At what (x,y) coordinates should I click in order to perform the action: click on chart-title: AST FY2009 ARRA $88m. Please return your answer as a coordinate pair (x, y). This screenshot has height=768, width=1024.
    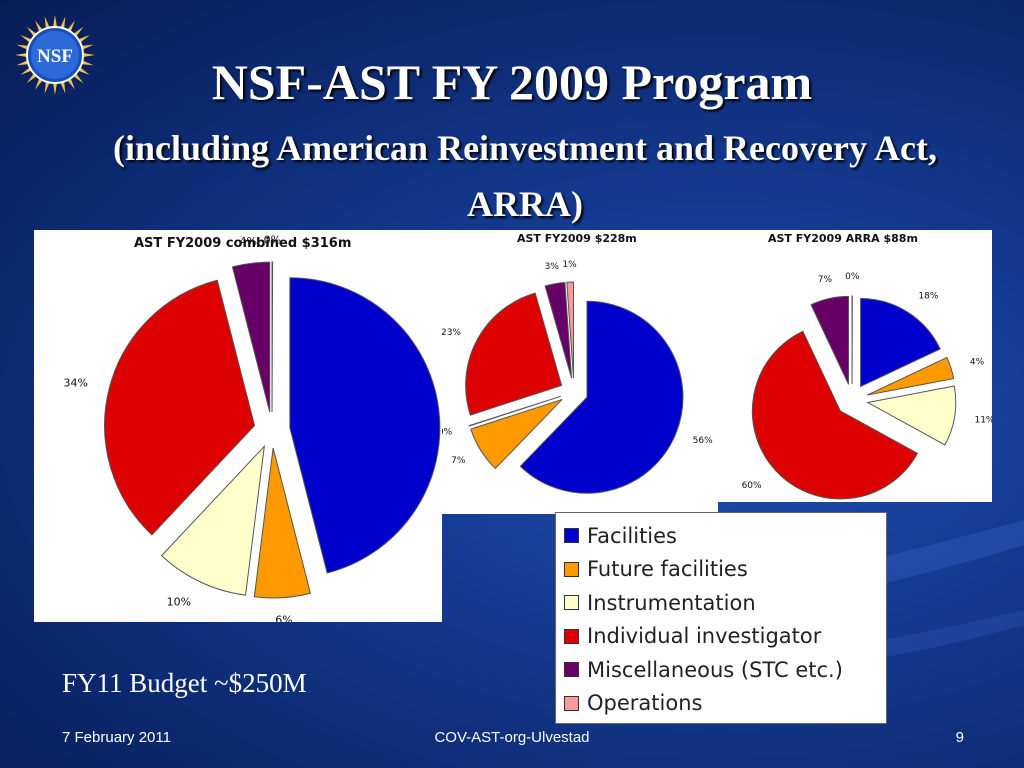
    Looking at the image, I should click on (843, 238).